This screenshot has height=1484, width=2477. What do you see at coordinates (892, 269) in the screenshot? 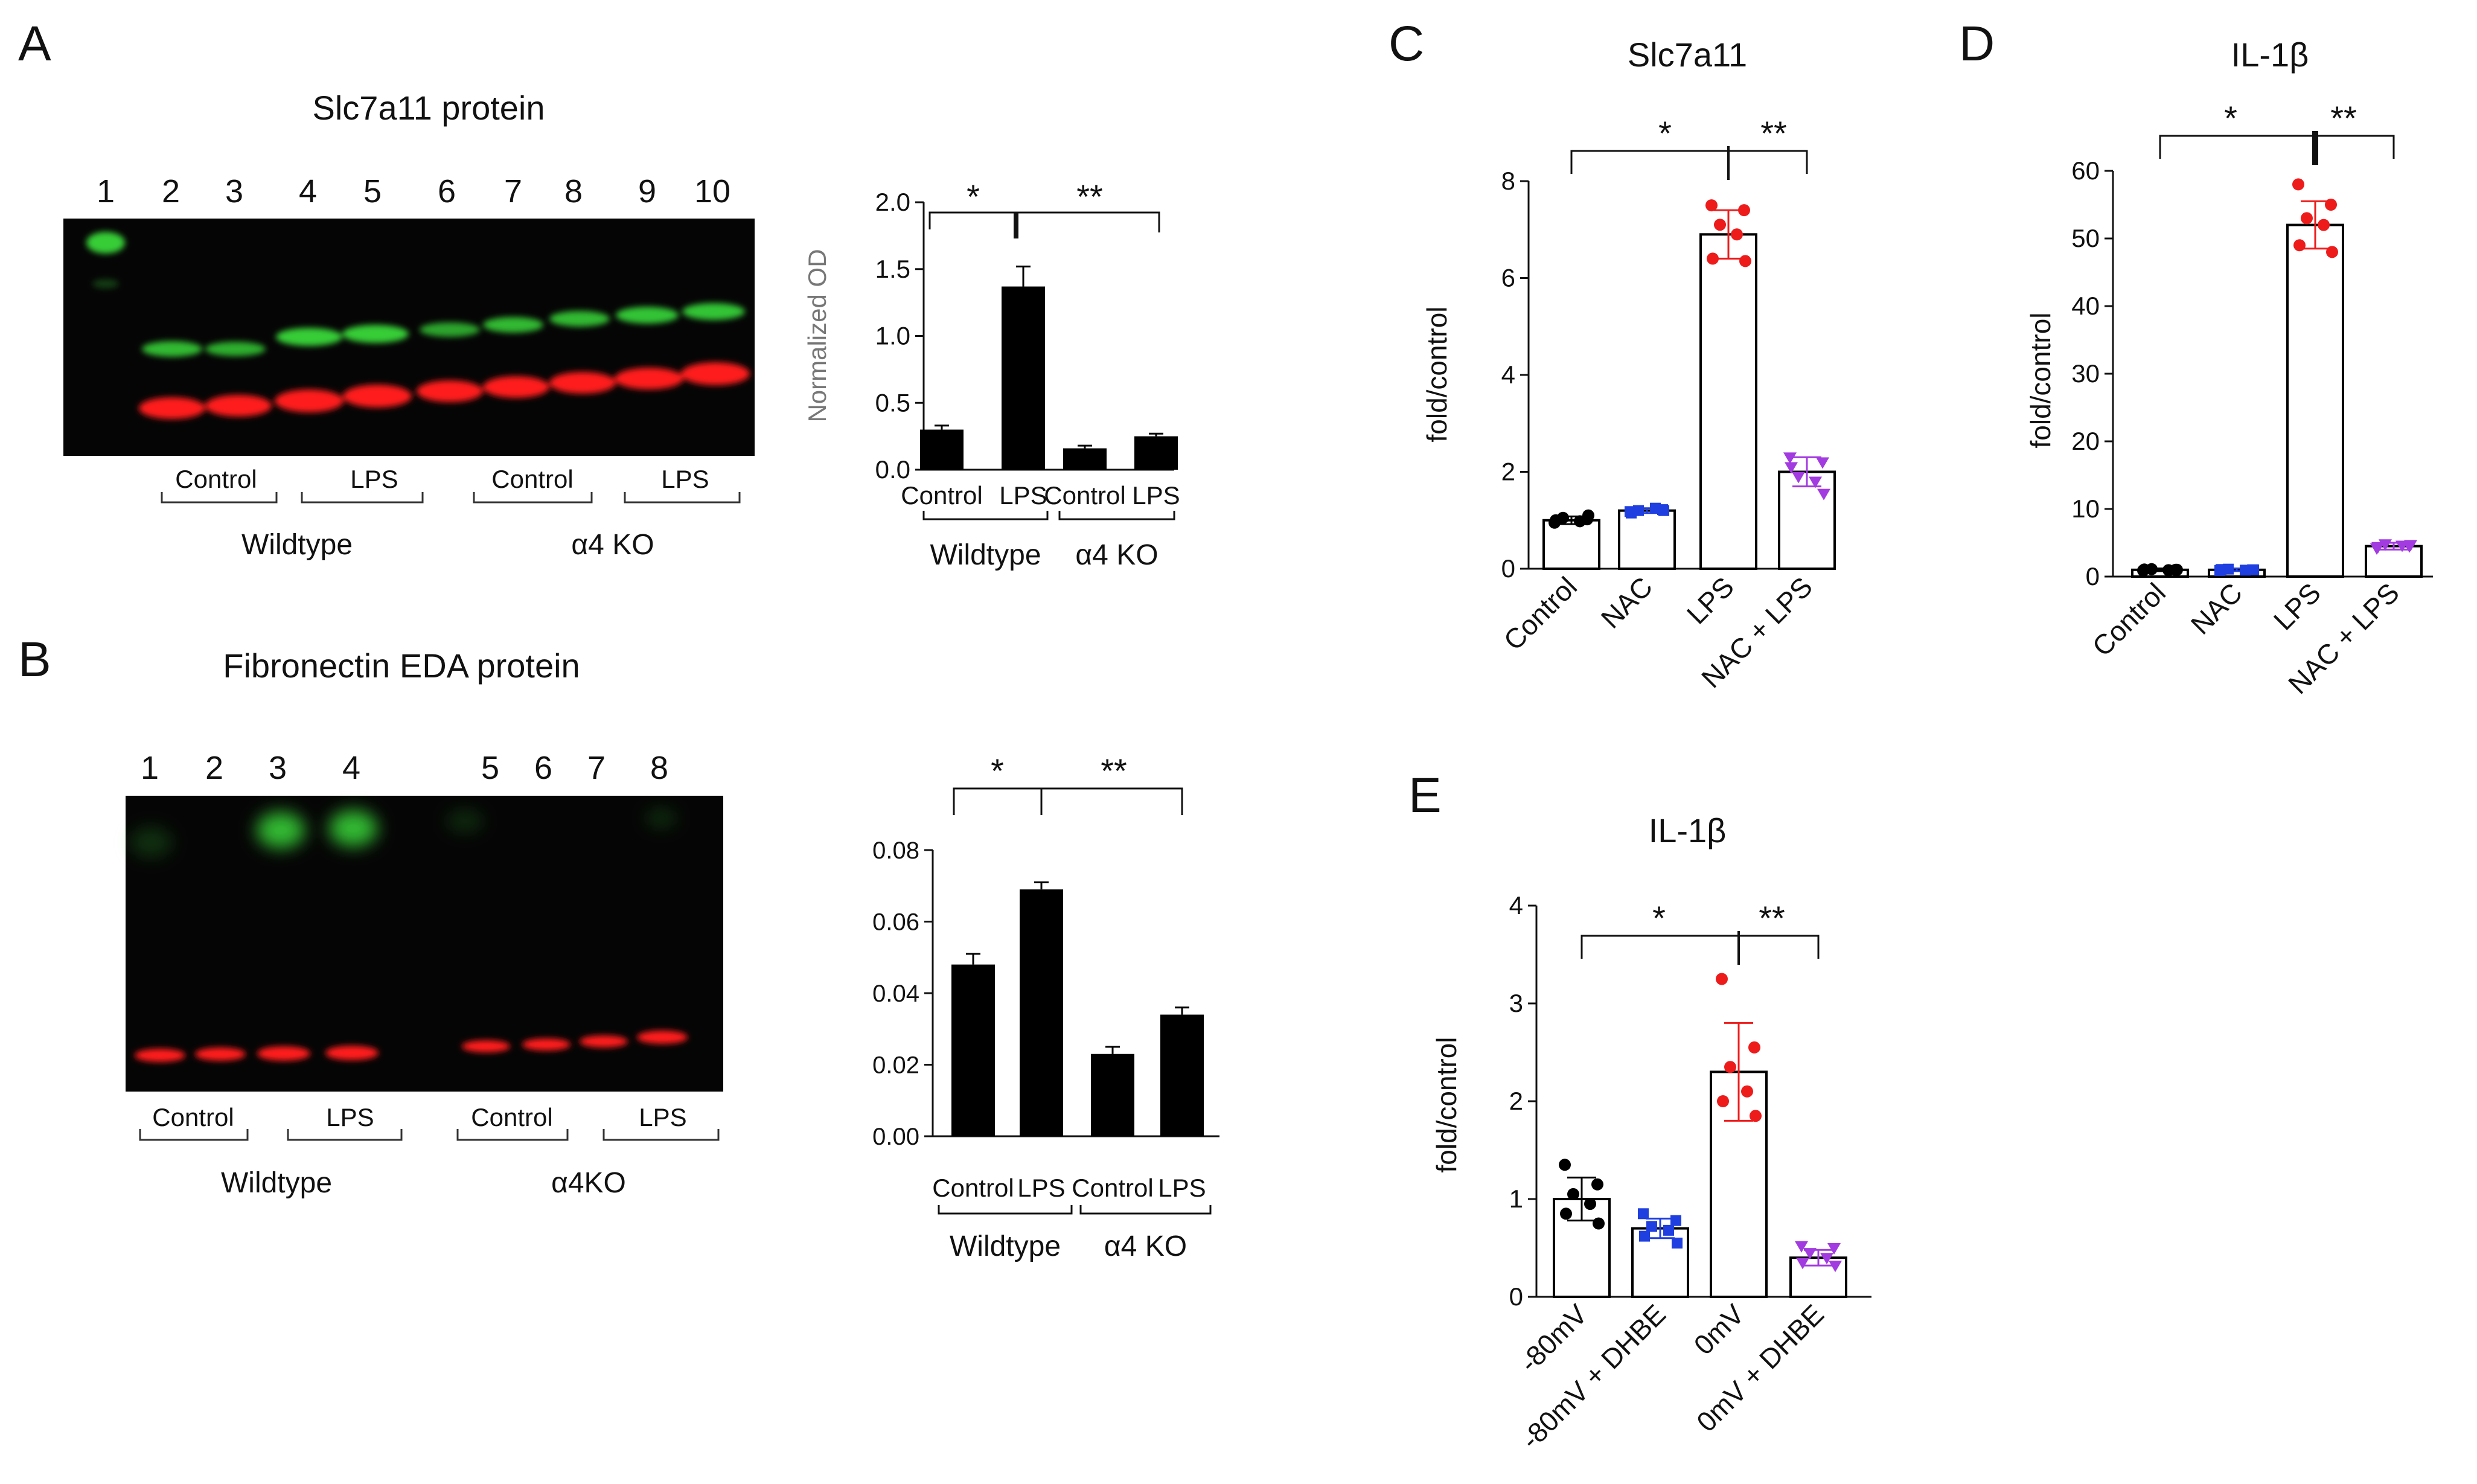
I see `y-tick-label: 1.5` at bounding box center [892, 269].